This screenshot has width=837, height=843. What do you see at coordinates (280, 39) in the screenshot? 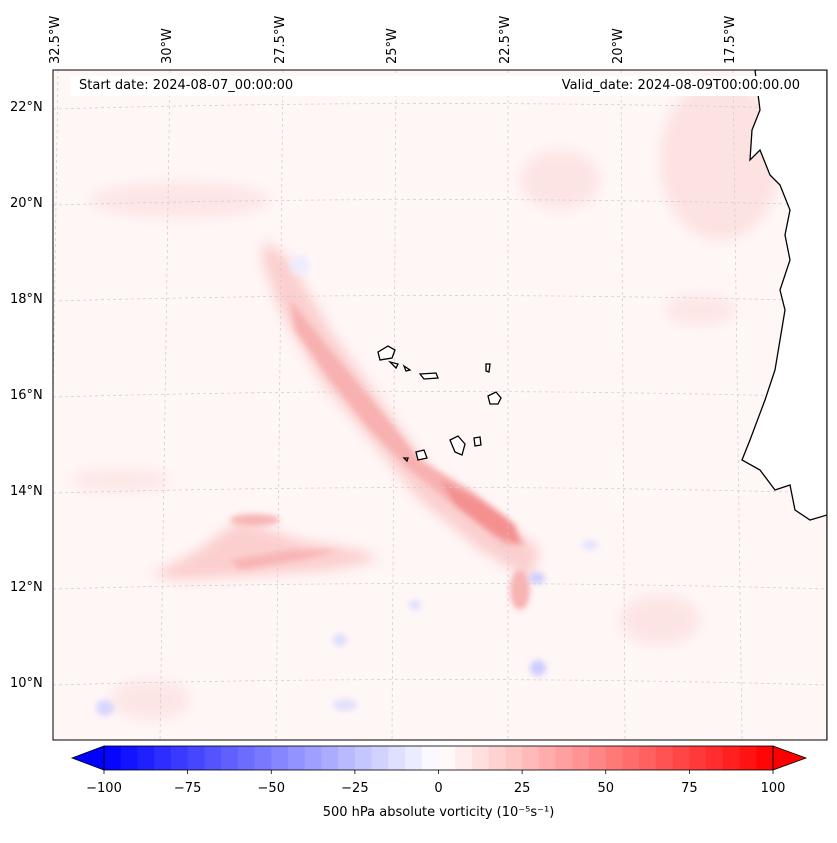
I see `longitude-label: 27.5°W` at bounding box center [280, 39].